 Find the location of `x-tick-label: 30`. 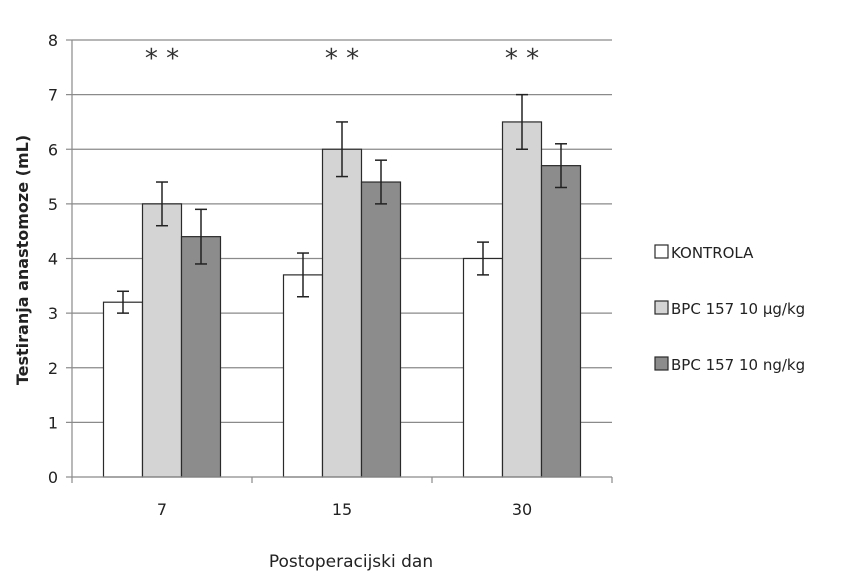

x-tick-label: 30 is located at coordinates (522, 509).